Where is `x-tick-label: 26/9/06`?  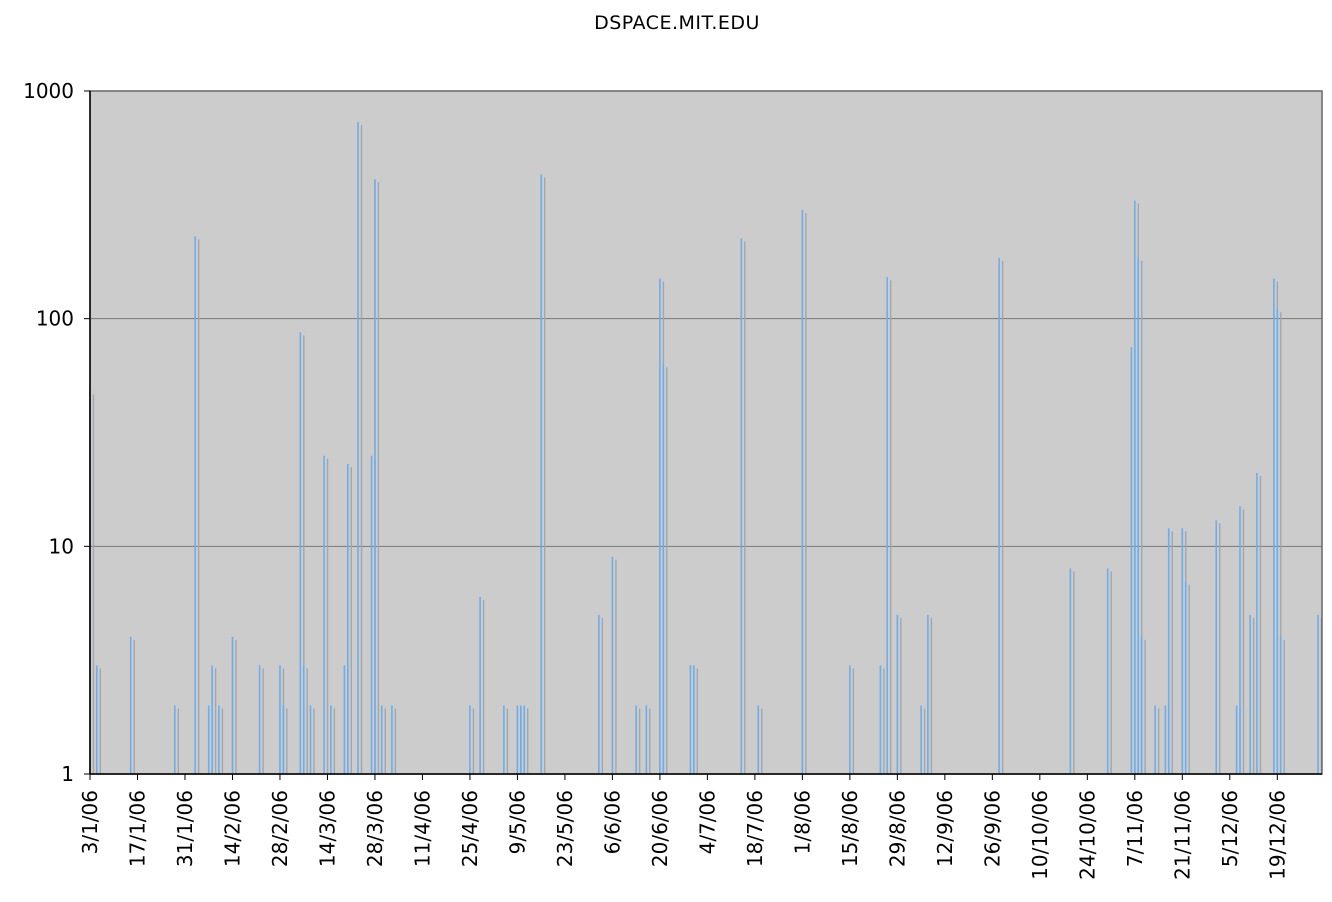
x-tick-label: 26/9/06 is located at coordinates (992, 828).